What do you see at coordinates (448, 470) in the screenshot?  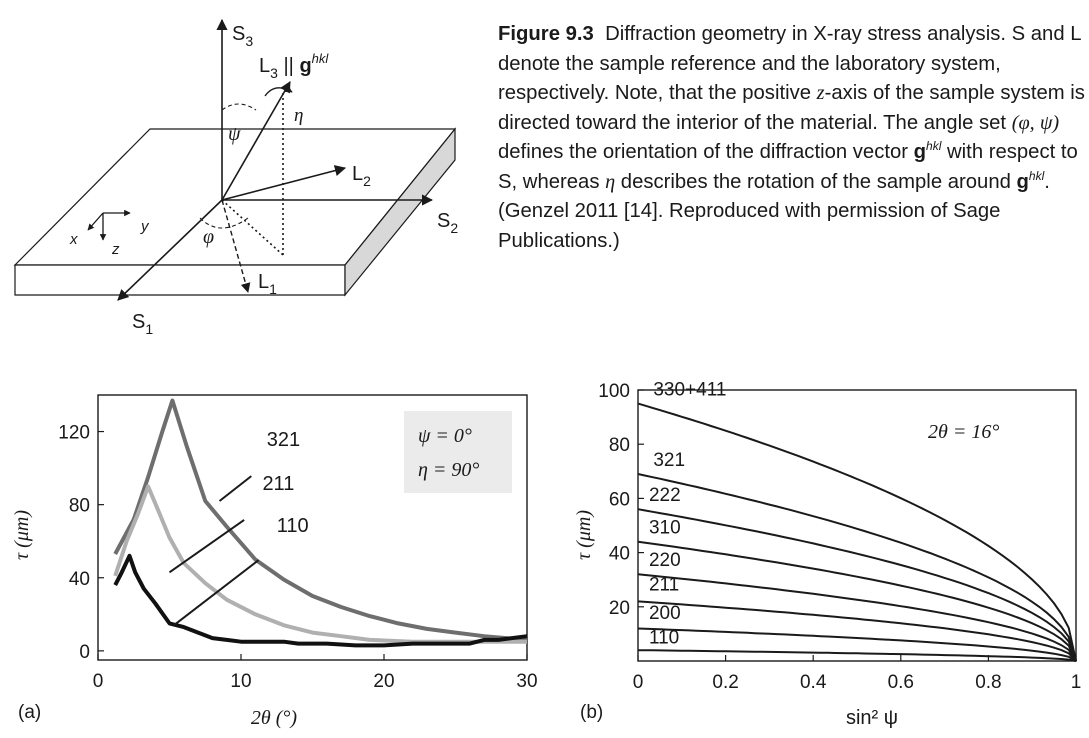 I see `legend-eta: η = 90°` at bounding box center [448, 470].